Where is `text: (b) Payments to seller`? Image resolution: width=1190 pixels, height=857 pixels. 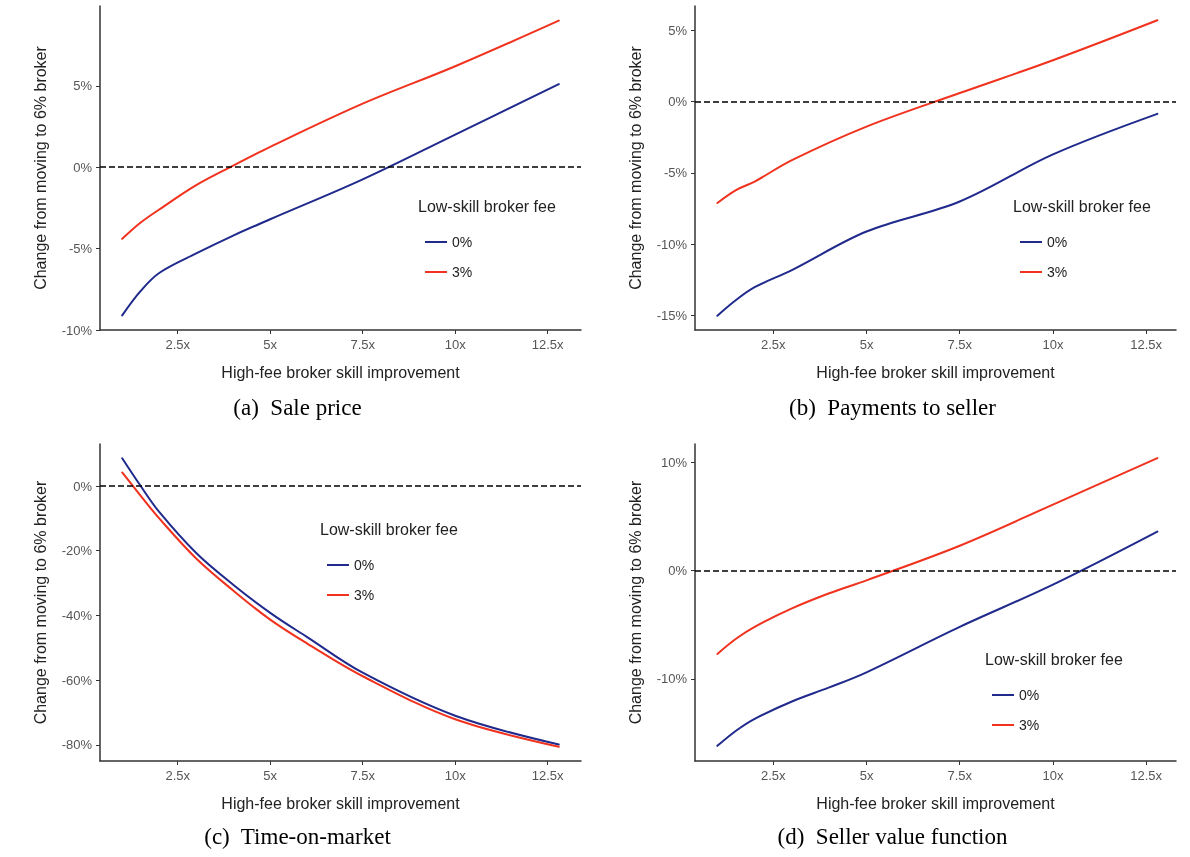
text: (b) Payments to seller is located at coordinates (893, 407).